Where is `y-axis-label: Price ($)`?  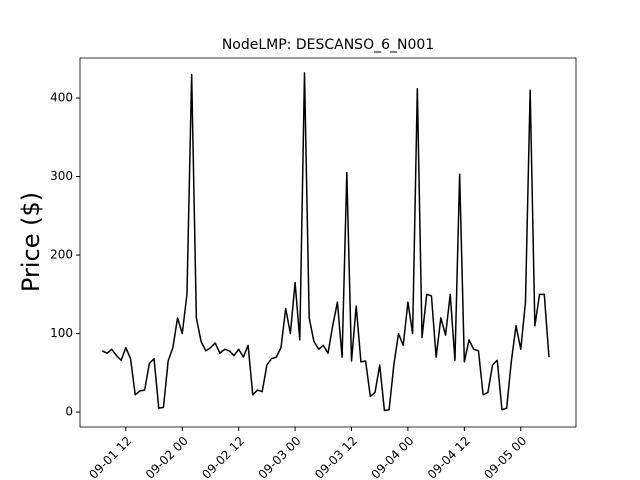
y-axis-label: Price ($) is located at coordinates (31, 242).